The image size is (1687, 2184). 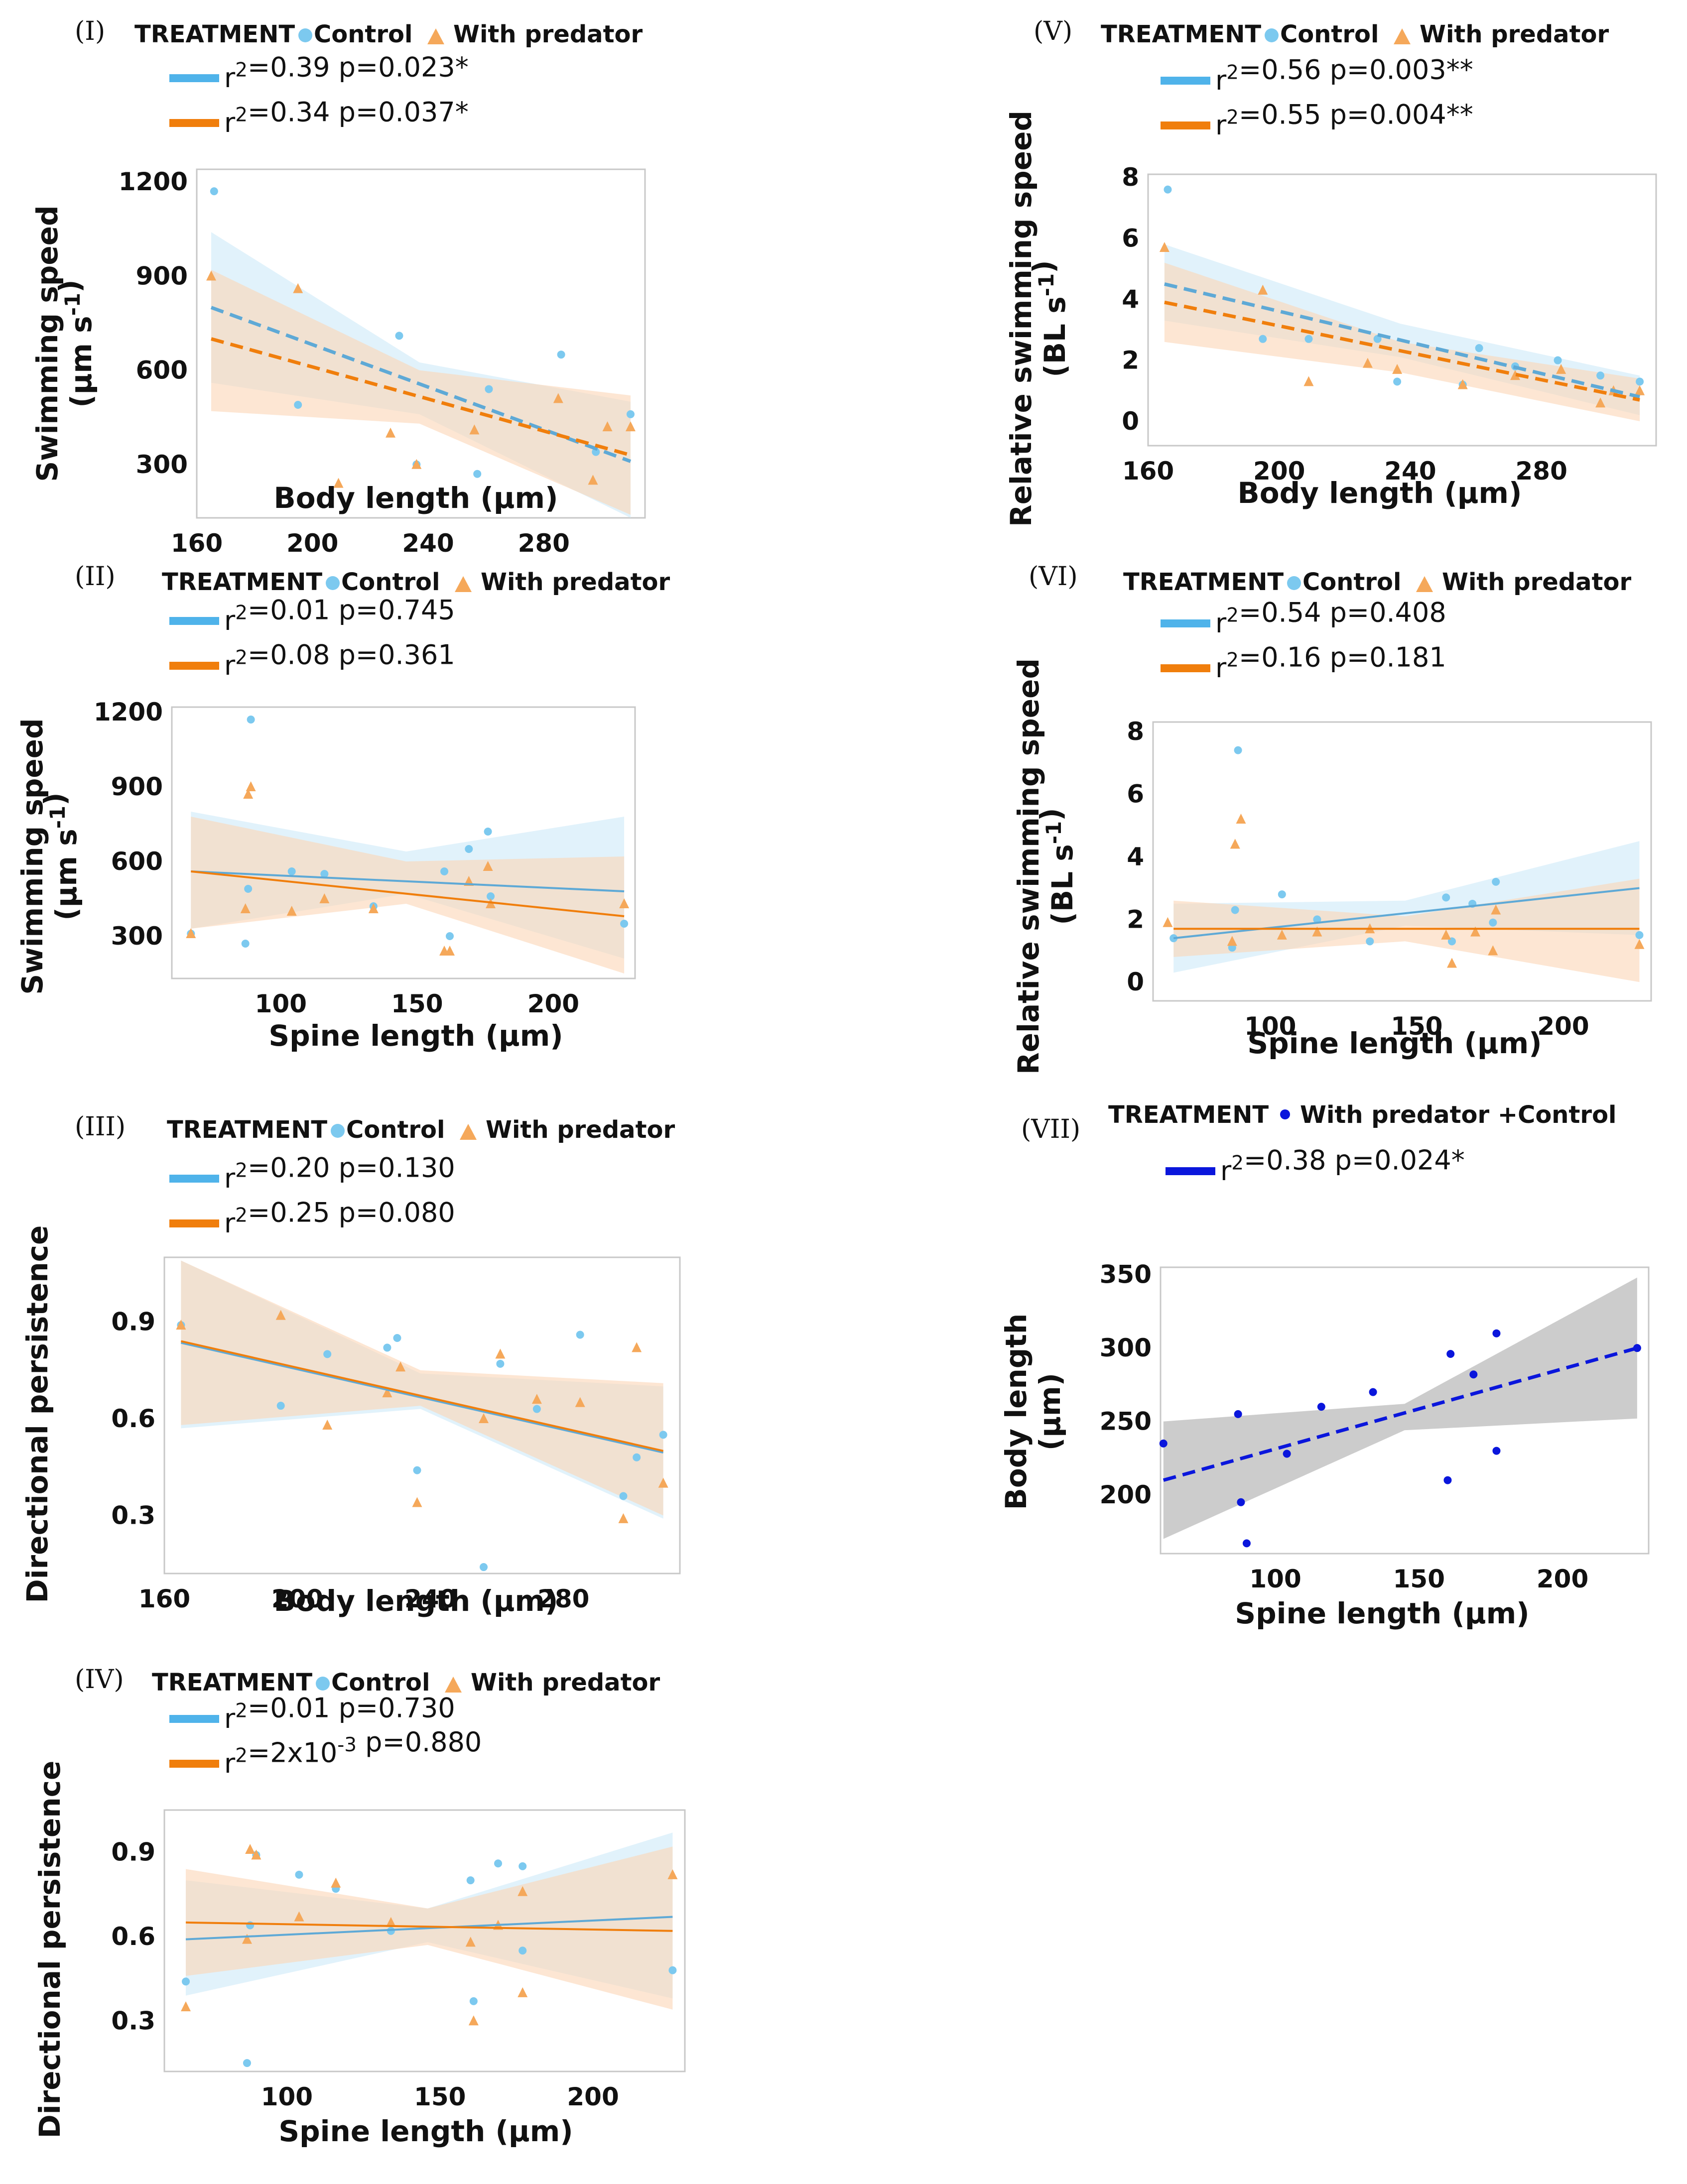 What do you see at coordinates (339, 1218) in the screenshot?
I see `stat-predator-text: r2=0.25 p=0.080` at bounding box center [339, 1218].